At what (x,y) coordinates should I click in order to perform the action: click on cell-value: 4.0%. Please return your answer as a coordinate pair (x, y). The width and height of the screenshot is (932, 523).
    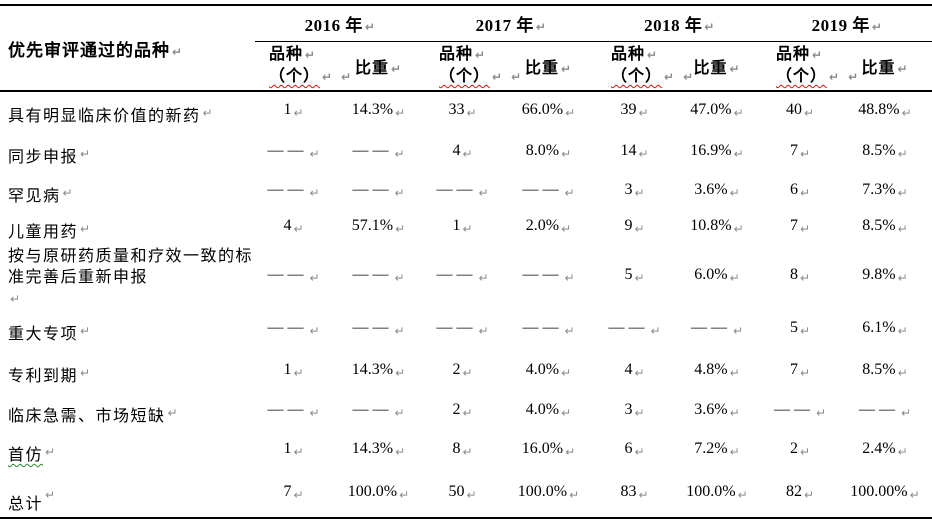
    Looking at the image, I should click on (542, 409).